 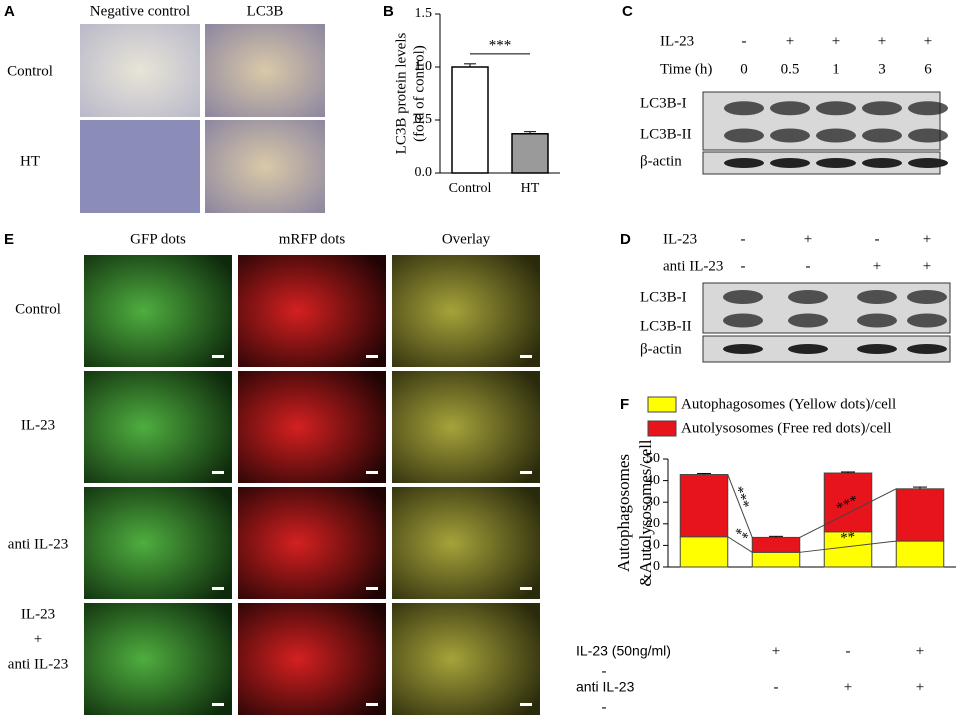 What do you see at coordinates (470, 188) in the screenshot?
I see `x-tick-label: Control` at bounding box center [470, 188].